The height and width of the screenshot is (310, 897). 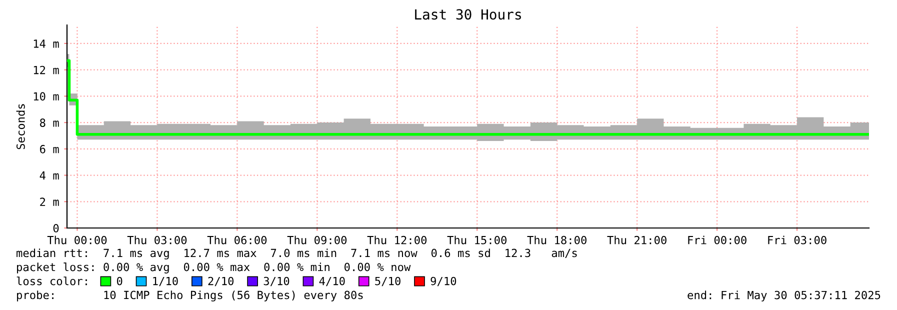 I want to click on x-tick-label: Thu 15:00, so click(x=476, y=240).